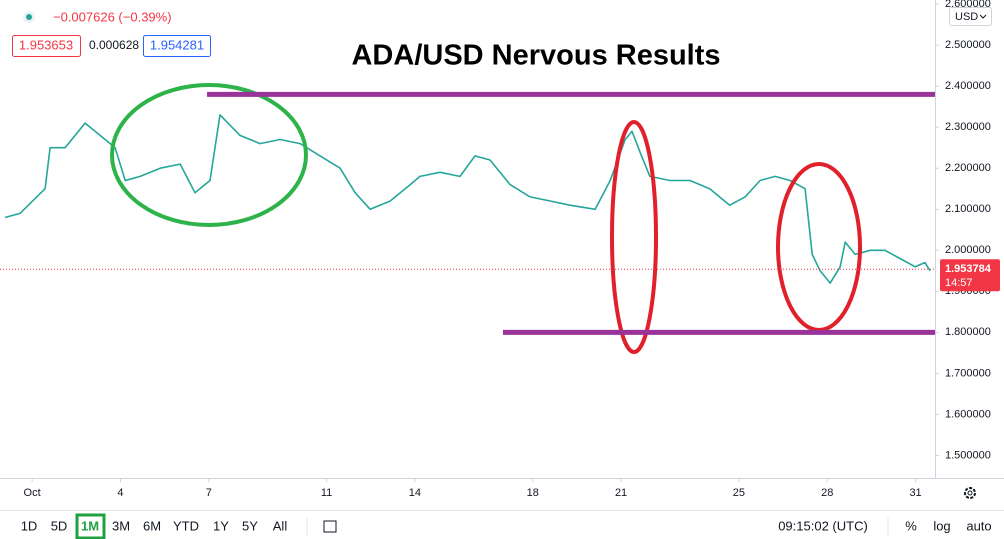  I want to click on price-change: −0.007626 (−0.39%), so click(112, 16).